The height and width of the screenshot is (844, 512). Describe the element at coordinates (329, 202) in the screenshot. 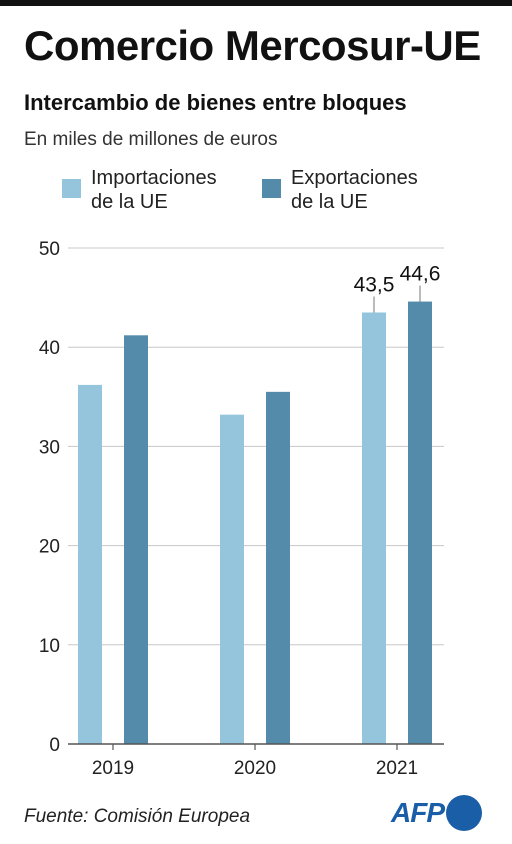

I see `legend-label-exports-line2: de la UE` at that location.